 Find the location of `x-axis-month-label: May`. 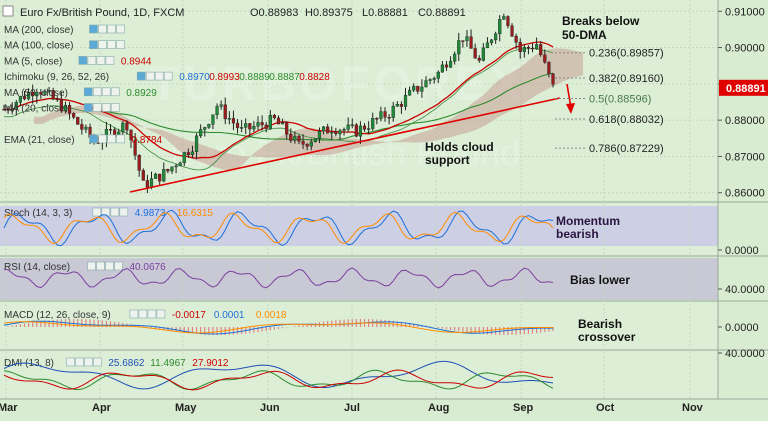

x-axis-month-label: May is located at coordinates (186, 408).